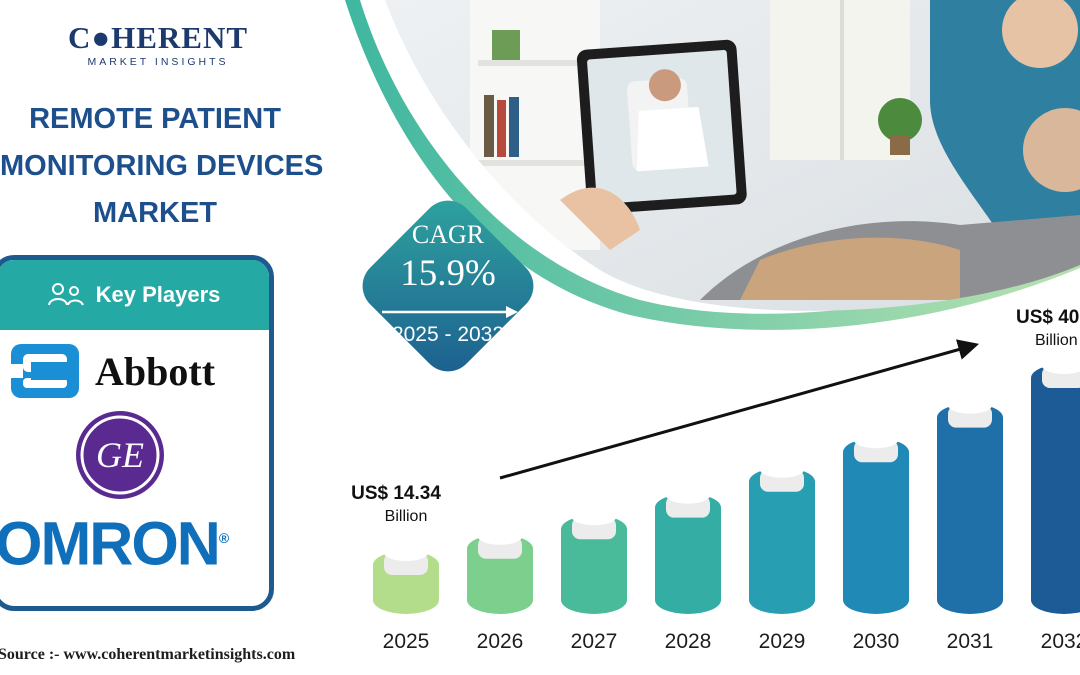  I want to click on omron-name: OMRON, so click(110, 543).